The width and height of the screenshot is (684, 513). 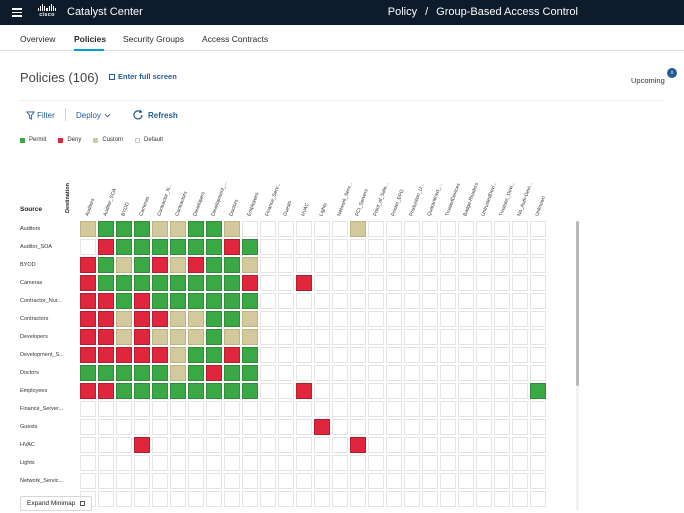 What do you see at coordinates (107, 115) in the screenshot?
I see `chevron-down-icon` at bounding box center [107, 115].